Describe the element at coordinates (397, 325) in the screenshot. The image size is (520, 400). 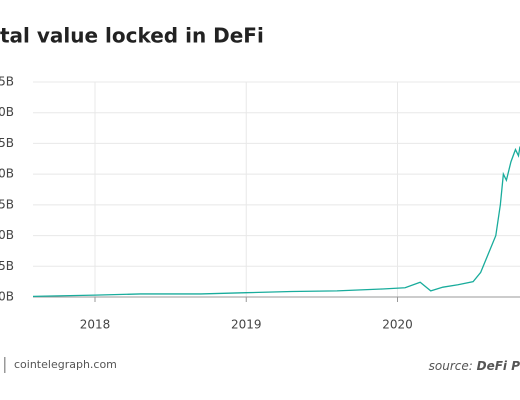
I see `x-tick-label: 2020` at that location.